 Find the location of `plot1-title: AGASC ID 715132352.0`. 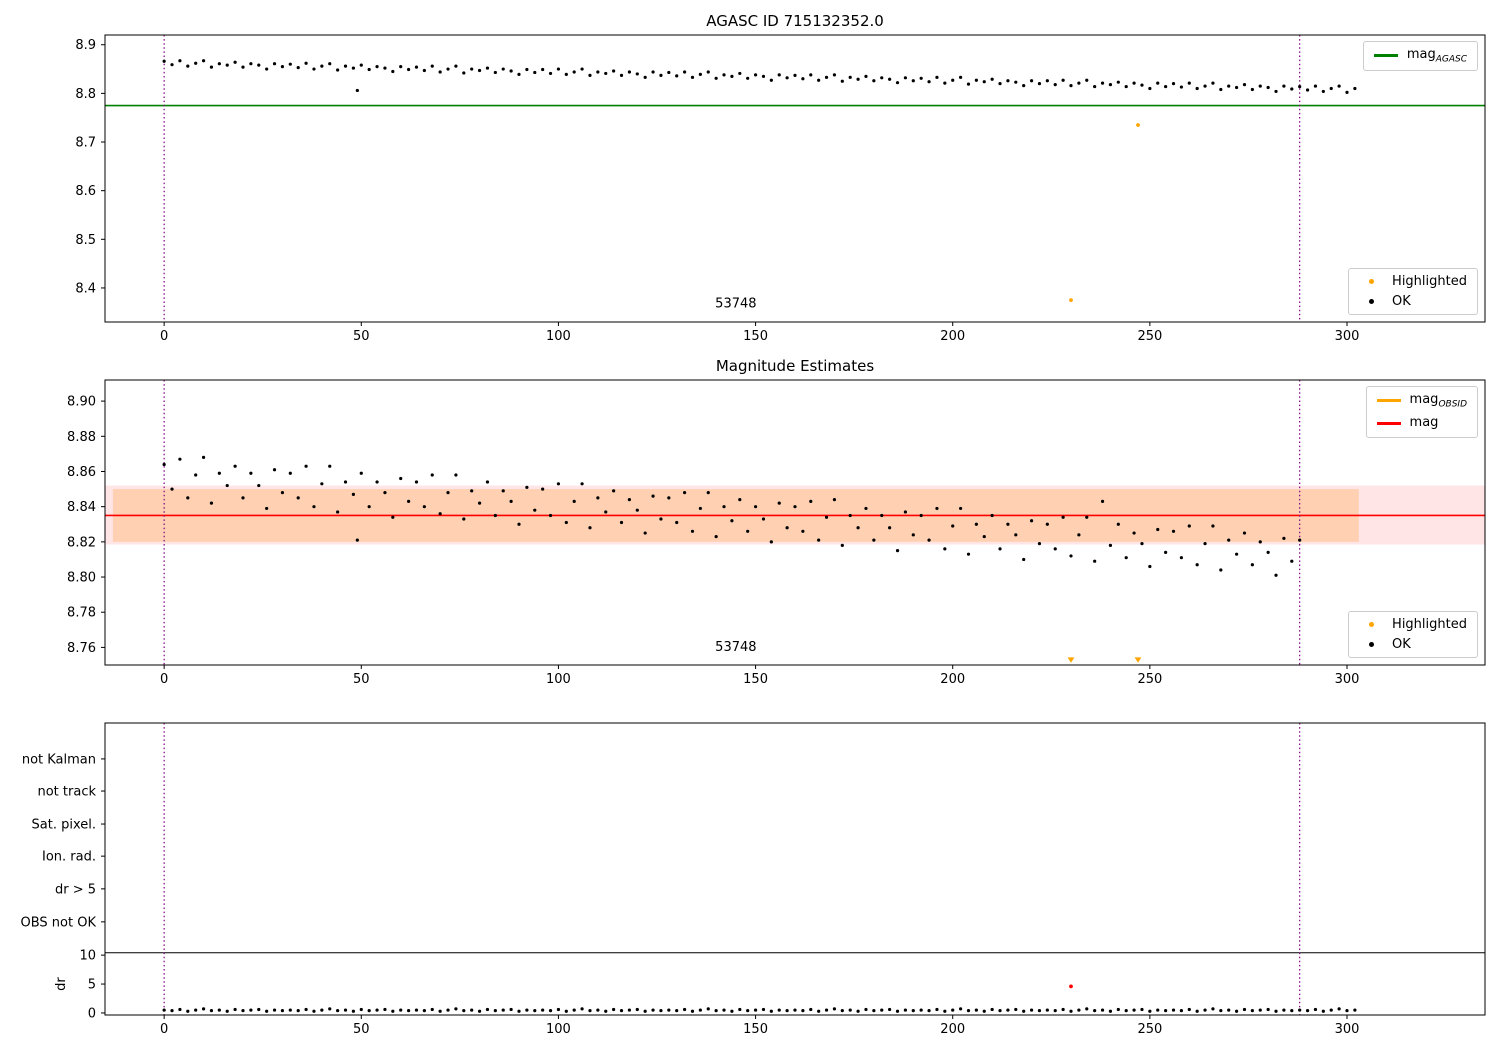

plot1-title: AGASC ID 715132352.0 is located at coordinates (795, 21).